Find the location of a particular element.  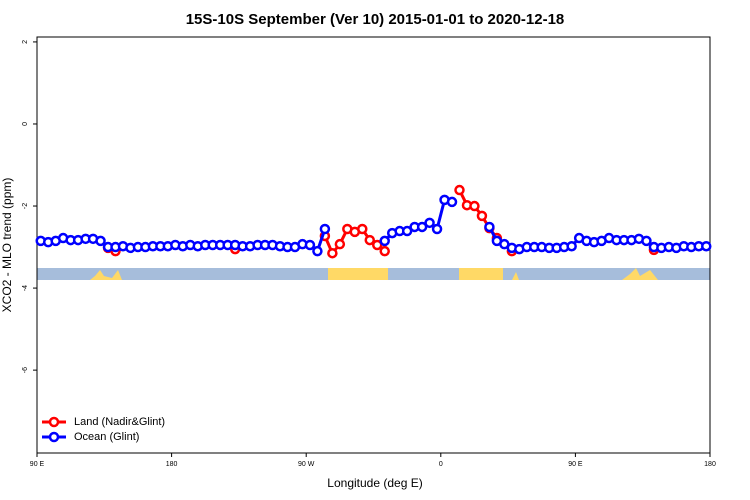

y-tick-label: -2 is located at coordinates (25, 206).